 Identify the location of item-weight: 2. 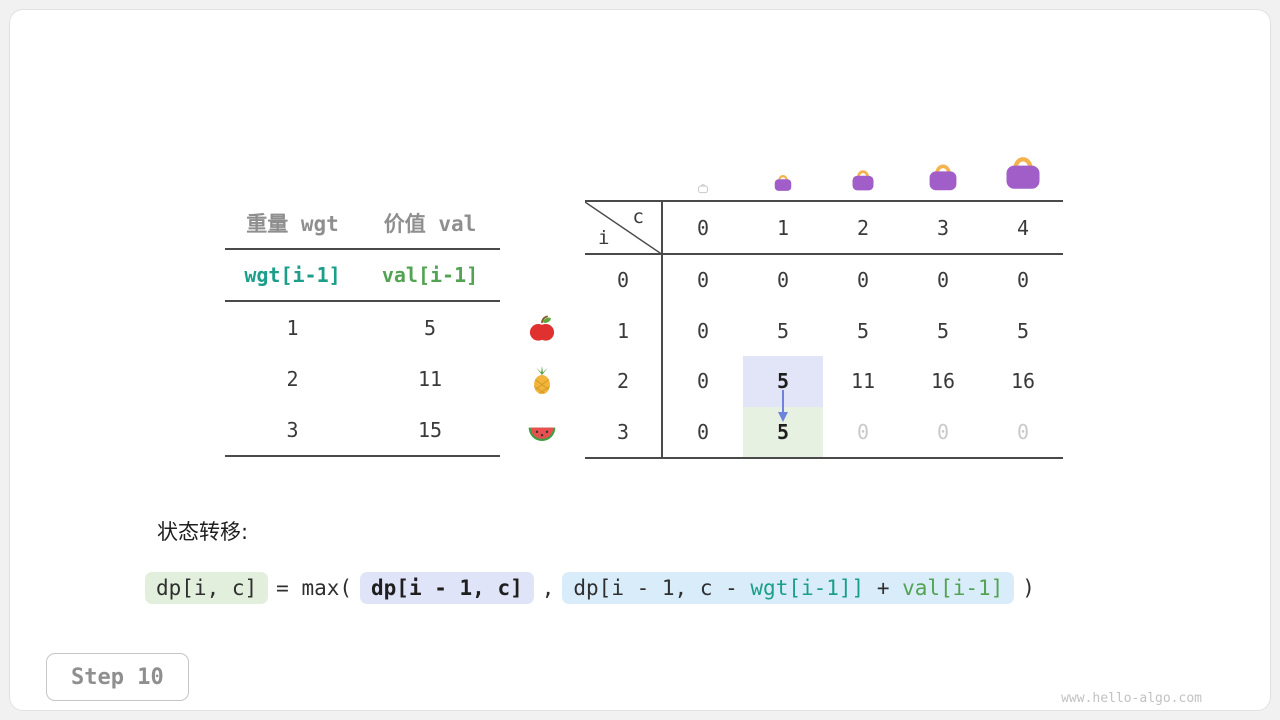
(292, 378).